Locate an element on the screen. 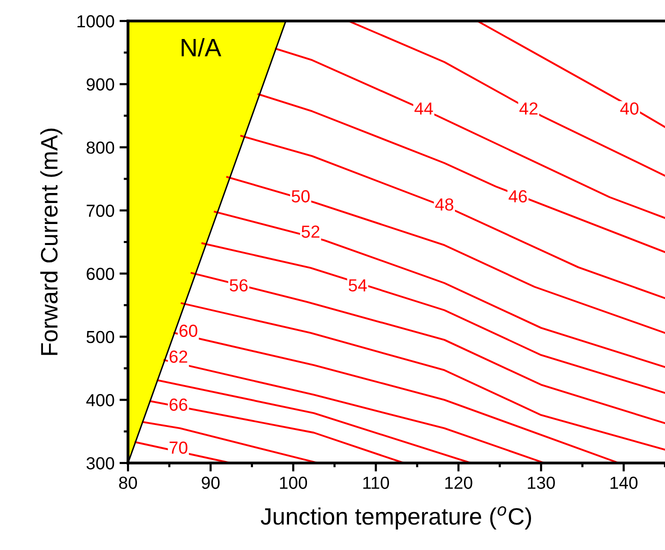 This screenshot has height=550, width=665. annotation: 40 is located at coordinates (629, 108).